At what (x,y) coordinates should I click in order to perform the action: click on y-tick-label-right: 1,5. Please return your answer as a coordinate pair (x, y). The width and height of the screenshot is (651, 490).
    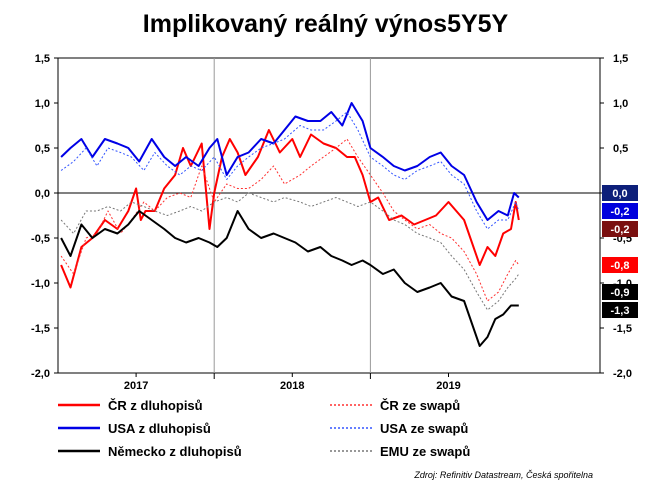
    Looking at the image, I should click on (620, 59).